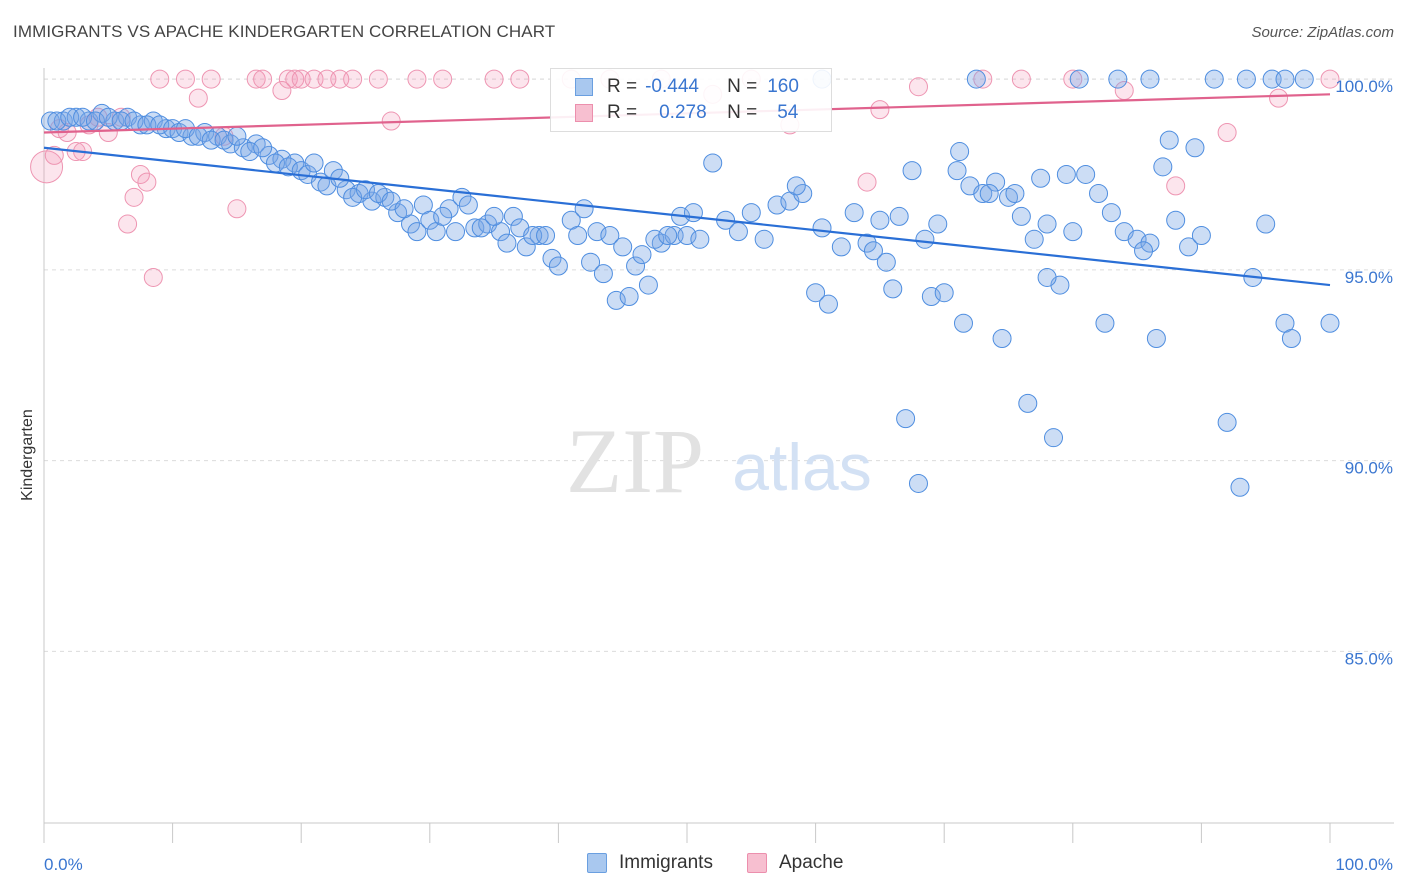 The width and height of the screenshot is (1406, 892). I want to click on immigrants-trend-line, so click(687, 216).